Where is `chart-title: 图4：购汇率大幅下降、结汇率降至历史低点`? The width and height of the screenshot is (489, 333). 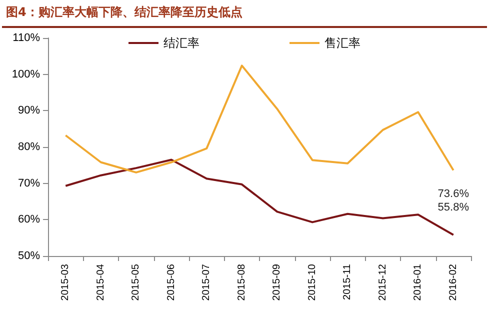
chart-title: 图4：购汇率大幅下降、结汇率降至历史低点 is located at coordinates (124, 12).